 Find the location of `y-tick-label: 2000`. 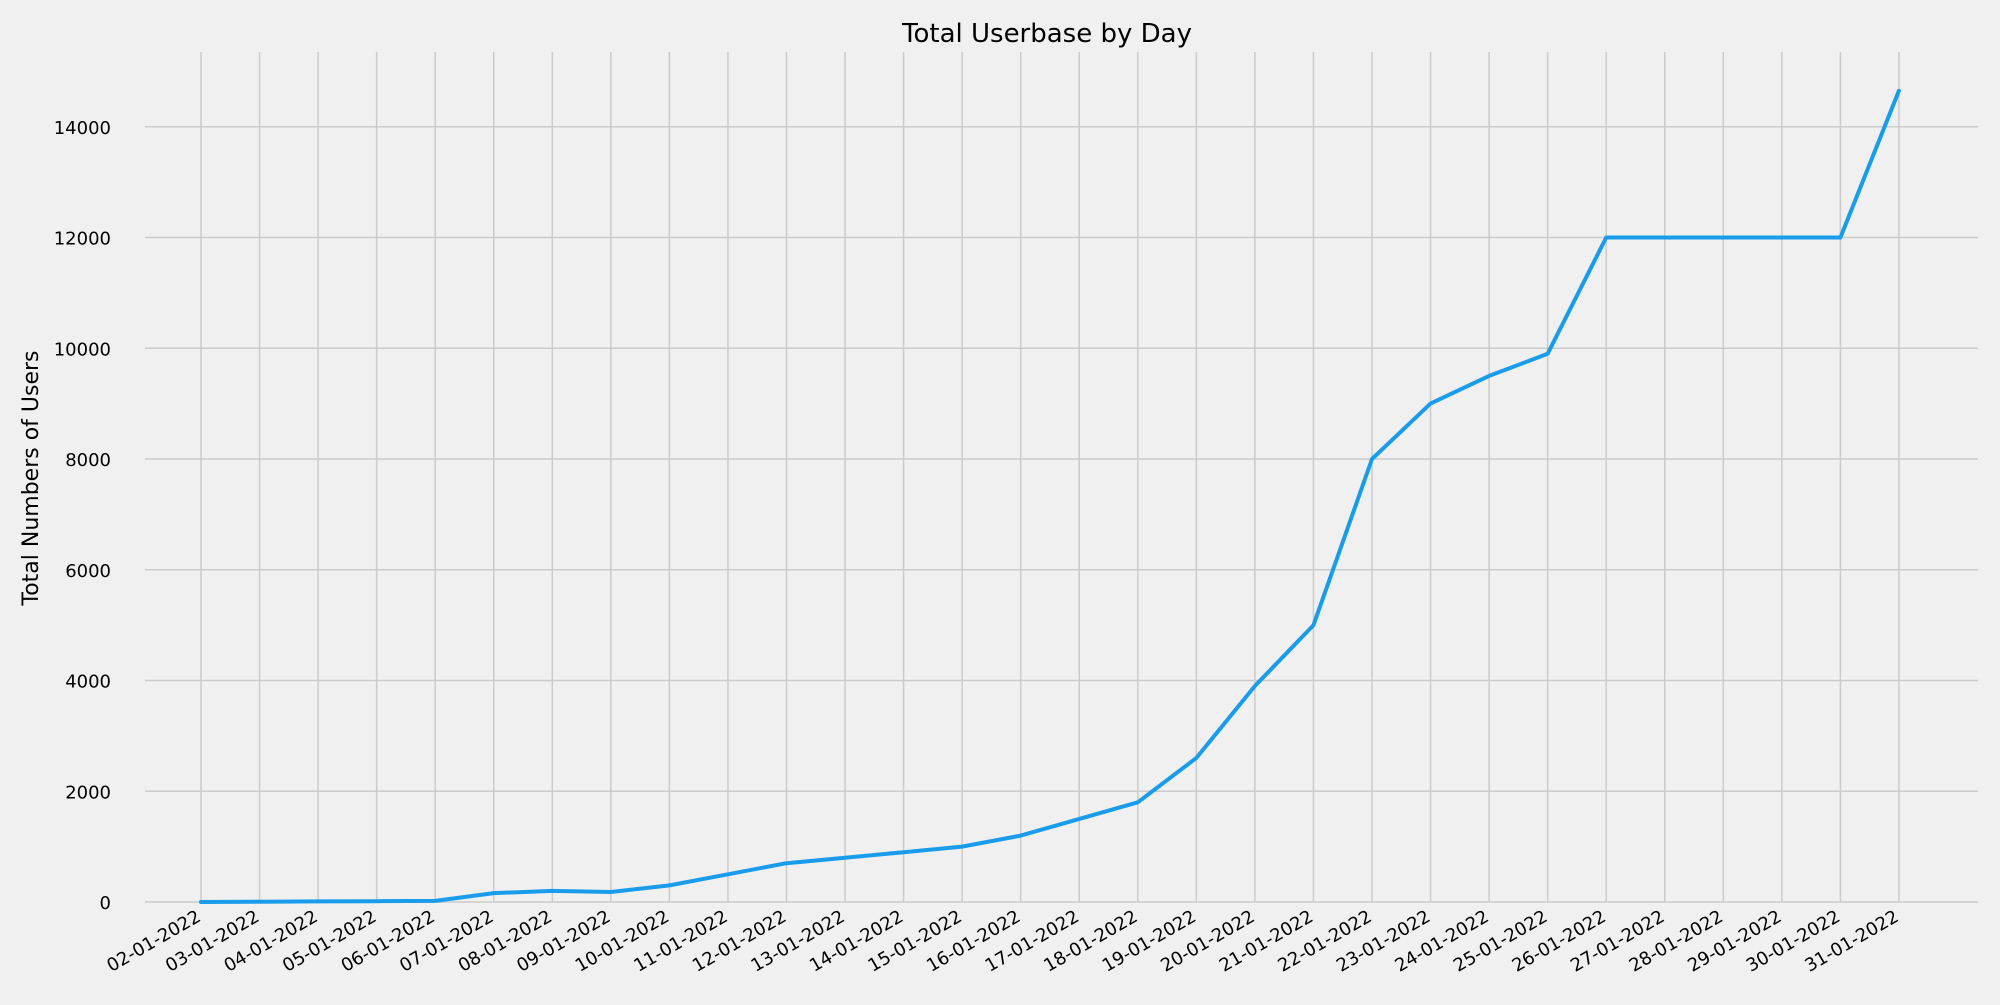

y-tick-label: 2000 is located at coordinates (88, 792).